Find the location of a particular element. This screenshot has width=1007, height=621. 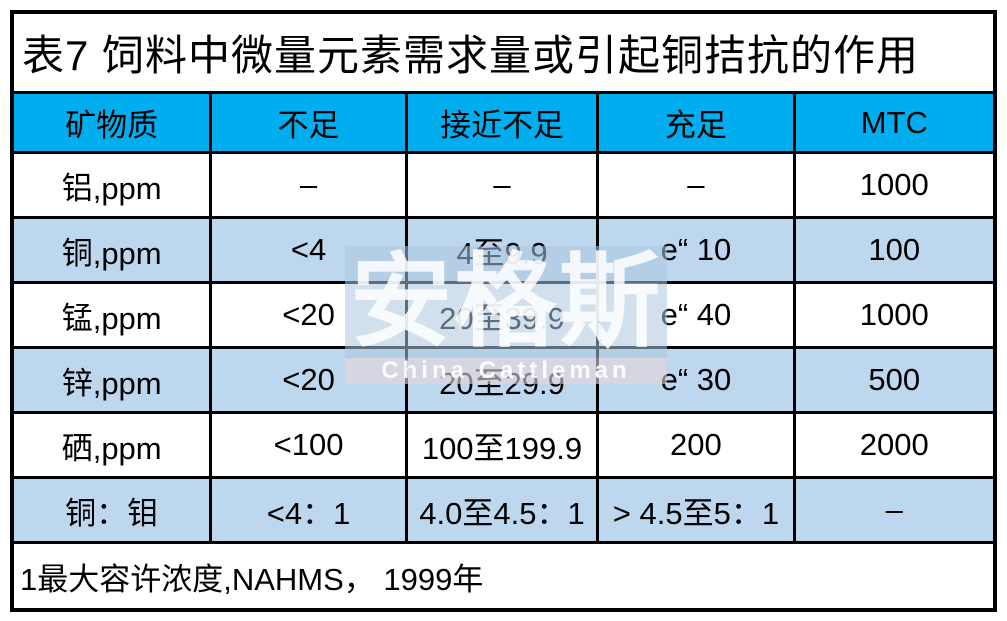

cell-adequate: e“ 10 is located at coordinates (697, 250).